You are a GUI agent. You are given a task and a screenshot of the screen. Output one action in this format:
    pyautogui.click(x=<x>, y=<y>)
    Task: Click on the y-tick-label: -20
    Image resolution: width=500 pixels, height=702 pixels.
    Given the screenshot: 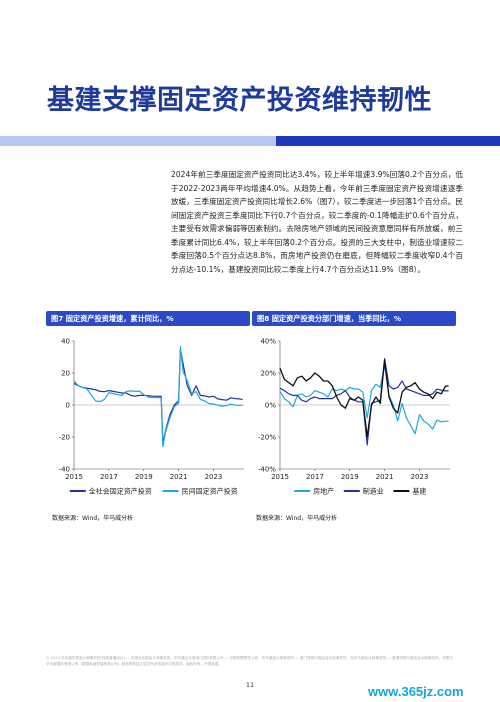 What is the action you would take?
    pyautogui.click(x=64, y=438)
    